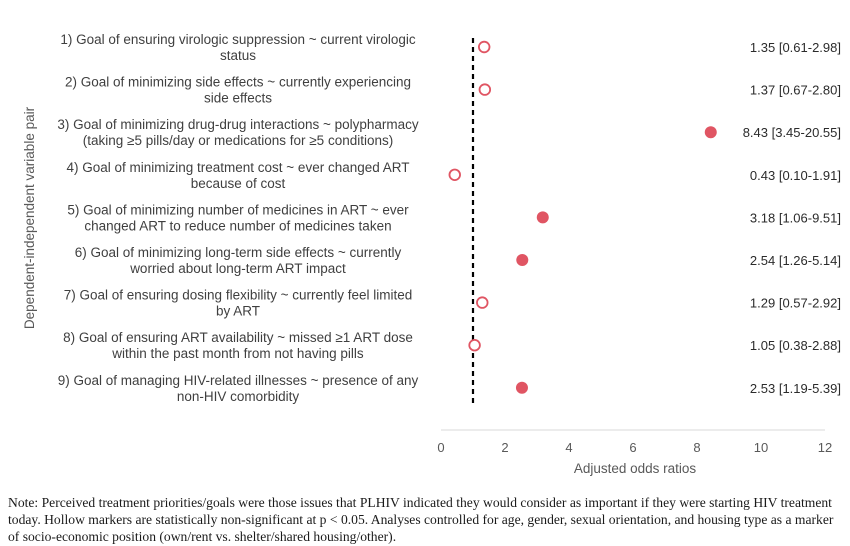  Describe the element at coordinates (568, 447) in the screenshot. I see `x-tick-label: 4` at that location.